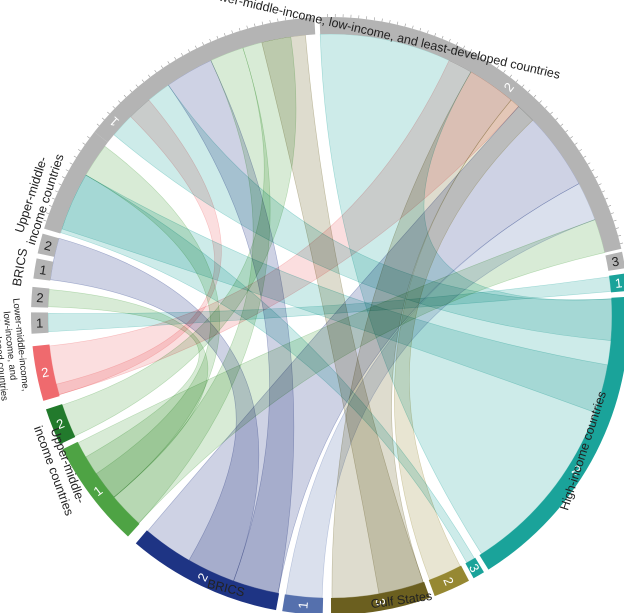 This screenshot has width=624, height=613. What do you see at coordinates (20, 267) in the screenshot?
I see `group-label: BRICS` at bounding box center [20, 267].